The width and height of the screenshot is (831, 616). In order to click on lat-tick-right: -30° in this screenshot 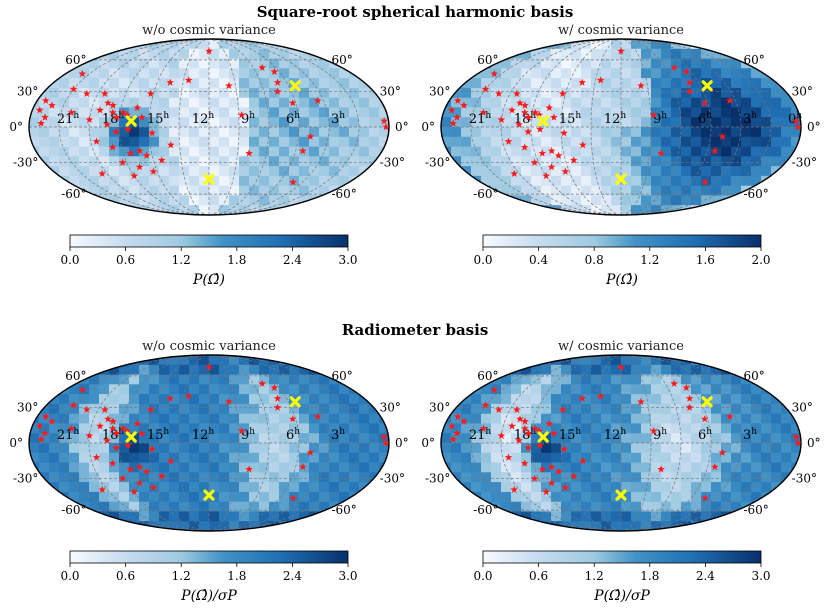, I will do `click(804, 163)`.